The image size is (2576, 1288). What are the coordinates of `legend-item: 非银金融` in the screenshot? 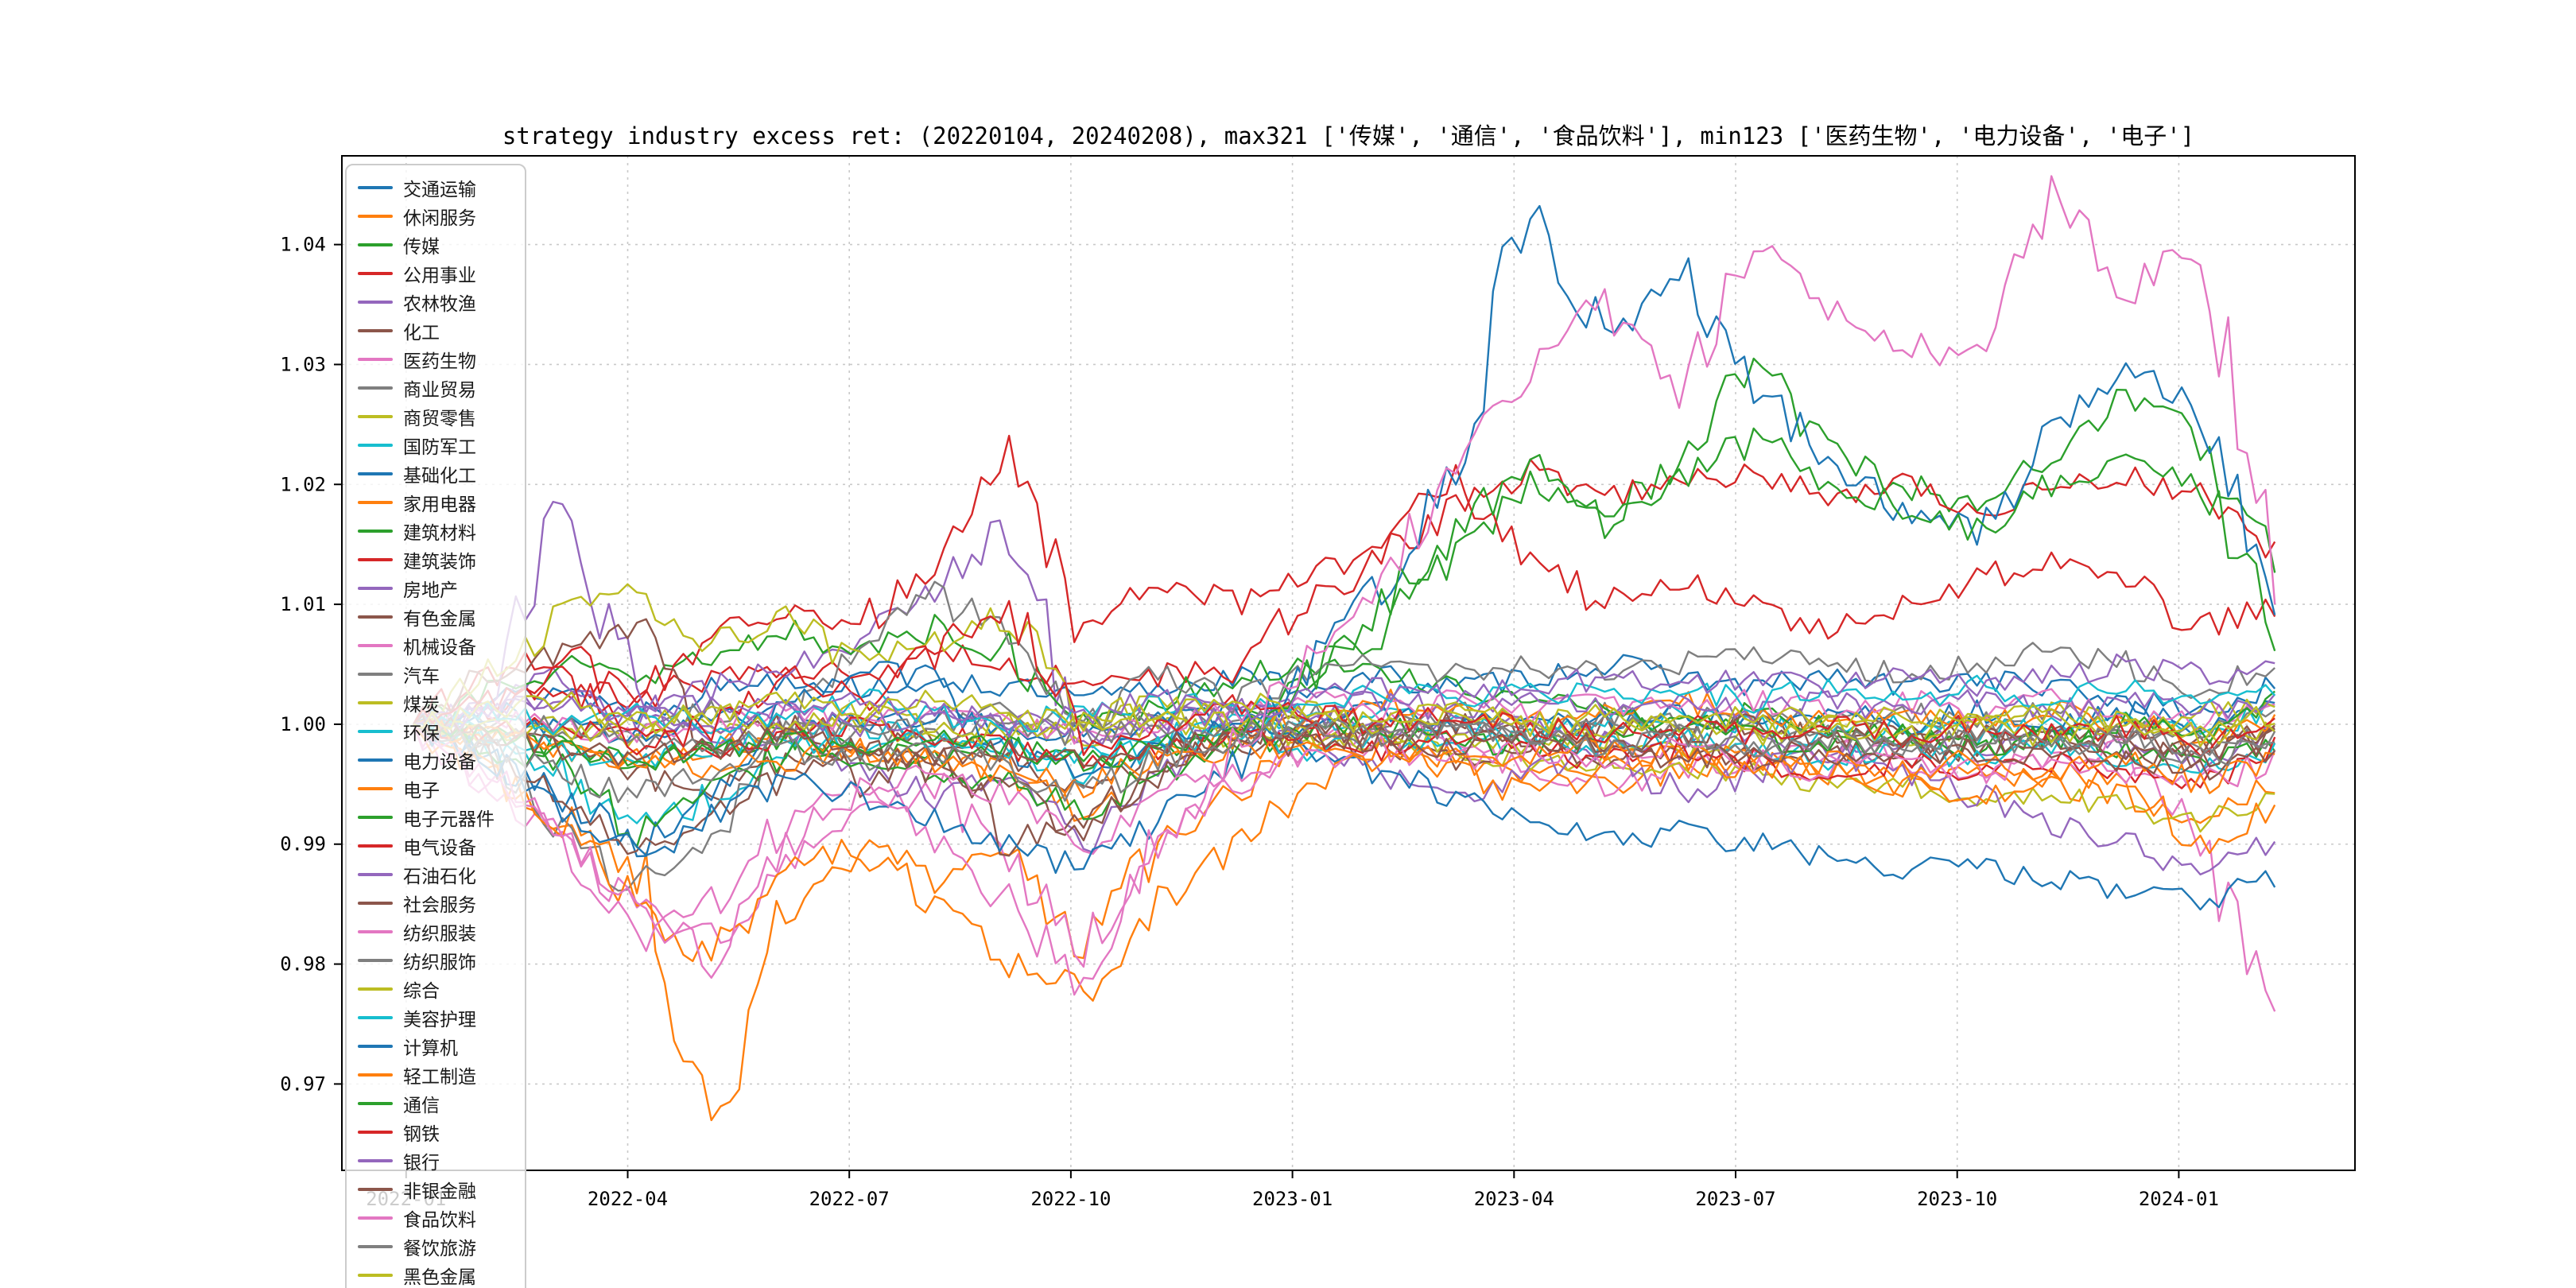 It's located at (439, 1189).